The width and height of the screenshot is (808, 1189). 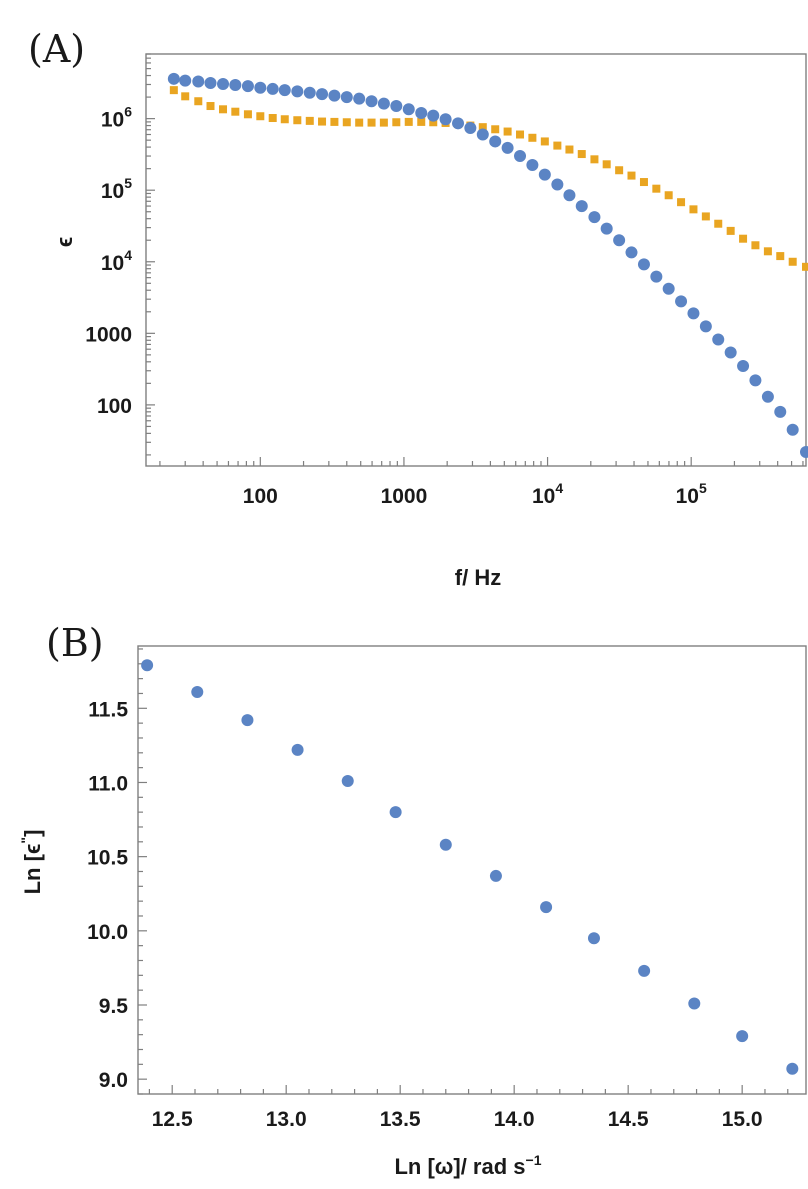 I want to click on panel-b-y-tick-label: 11.0, so click(x=108, y=783).